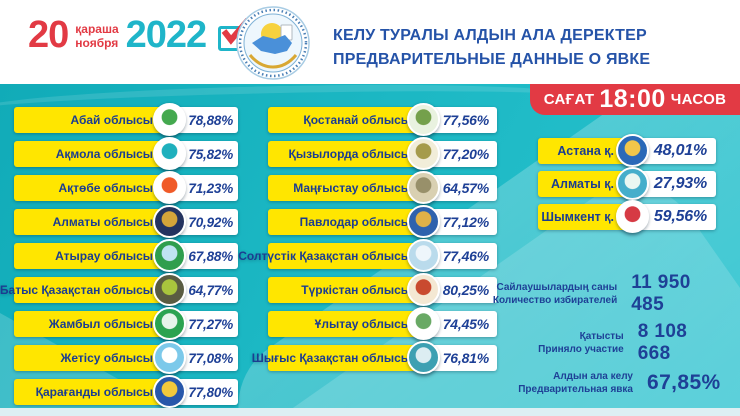 This screenshot has height=416, width=740. What do you see at coordinates (92, 358) in the screenshot?
I see `region-name-label: Жетісу облысы` at bounding box center [92, 358].